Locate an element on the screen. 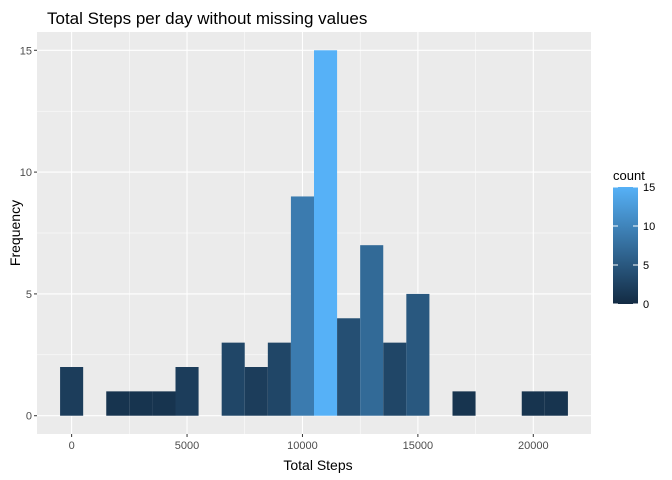 This screenshot has width=672, height=480. y-tick-label: 15 is located at coordinates (26, 51).